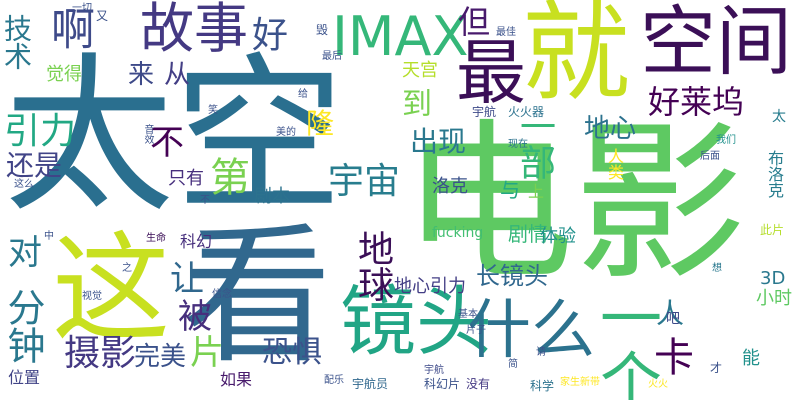  What do you see at coordinates (536, 191) in the screenshot?
I see `word-shang: 上` at bounding box center [536, 191].